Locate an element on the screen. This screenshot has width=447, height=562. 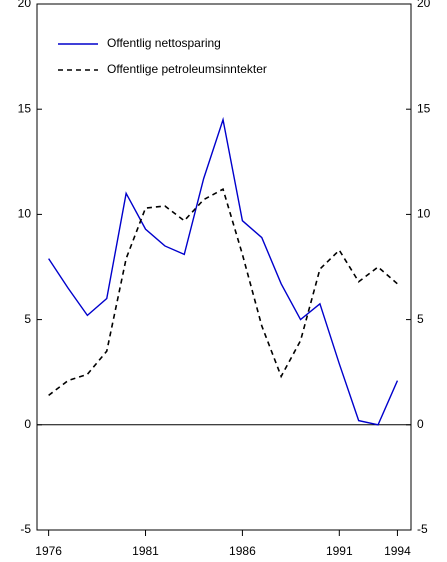
y-tick-label: 10 is located at coordinates (25, 214).